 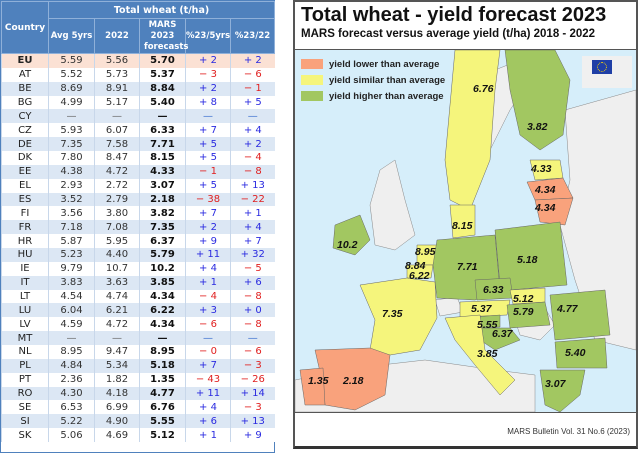 What do you see at coordinates (482, 309) in the screenshot?
I see `map-label-at: 5.37` at bounding box center [482, 309].